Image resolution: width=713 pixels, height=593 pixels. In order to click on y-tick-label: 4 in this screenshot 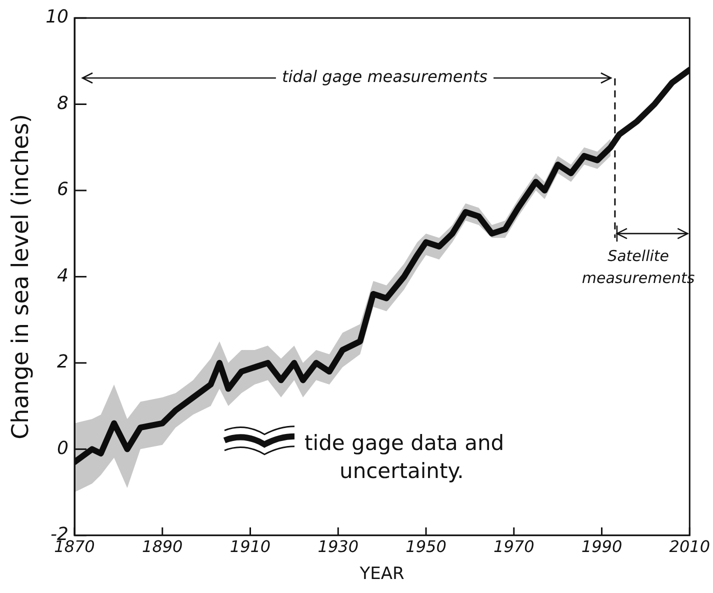, I will do `click(63, 275)`.